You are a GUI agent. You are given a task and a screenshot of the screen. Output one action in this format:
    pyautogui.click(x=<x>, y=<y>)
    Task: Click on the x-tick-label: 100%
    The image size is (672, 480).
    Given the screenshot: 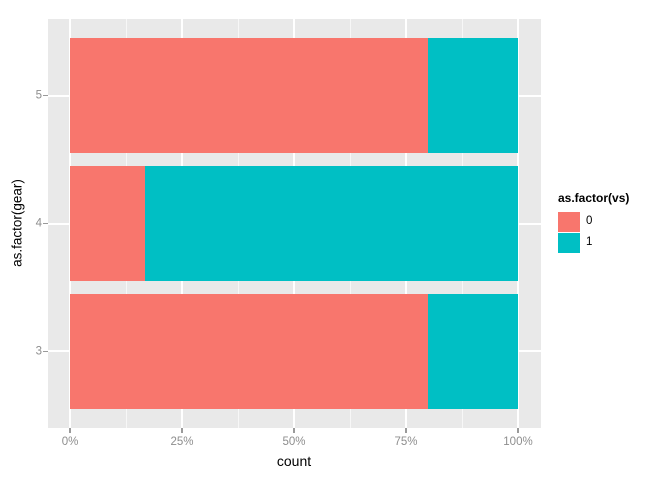 What is the action you would take?
    pyautogui.click(x=518, y=442)
    